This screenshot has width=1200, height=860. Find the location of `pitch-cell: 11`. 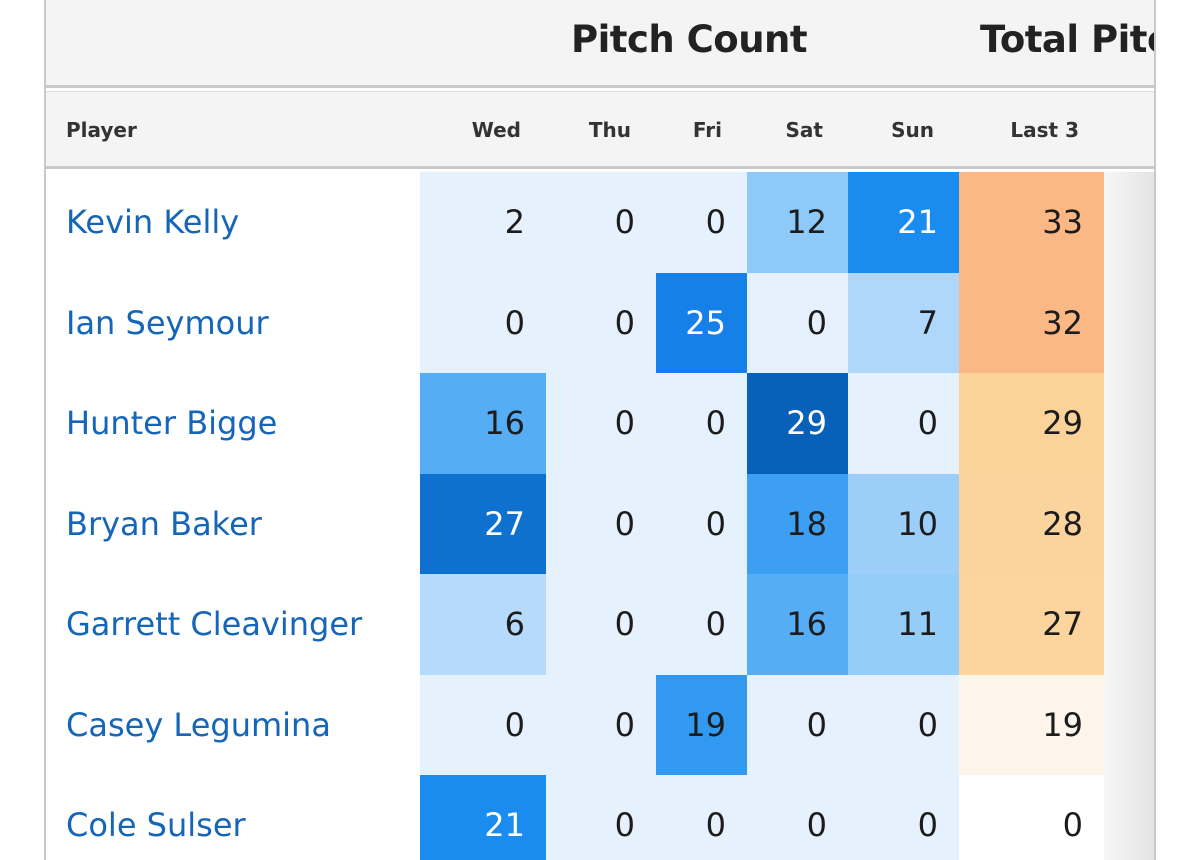

pitch-cell: 11 is located at coordinates (903, 624).